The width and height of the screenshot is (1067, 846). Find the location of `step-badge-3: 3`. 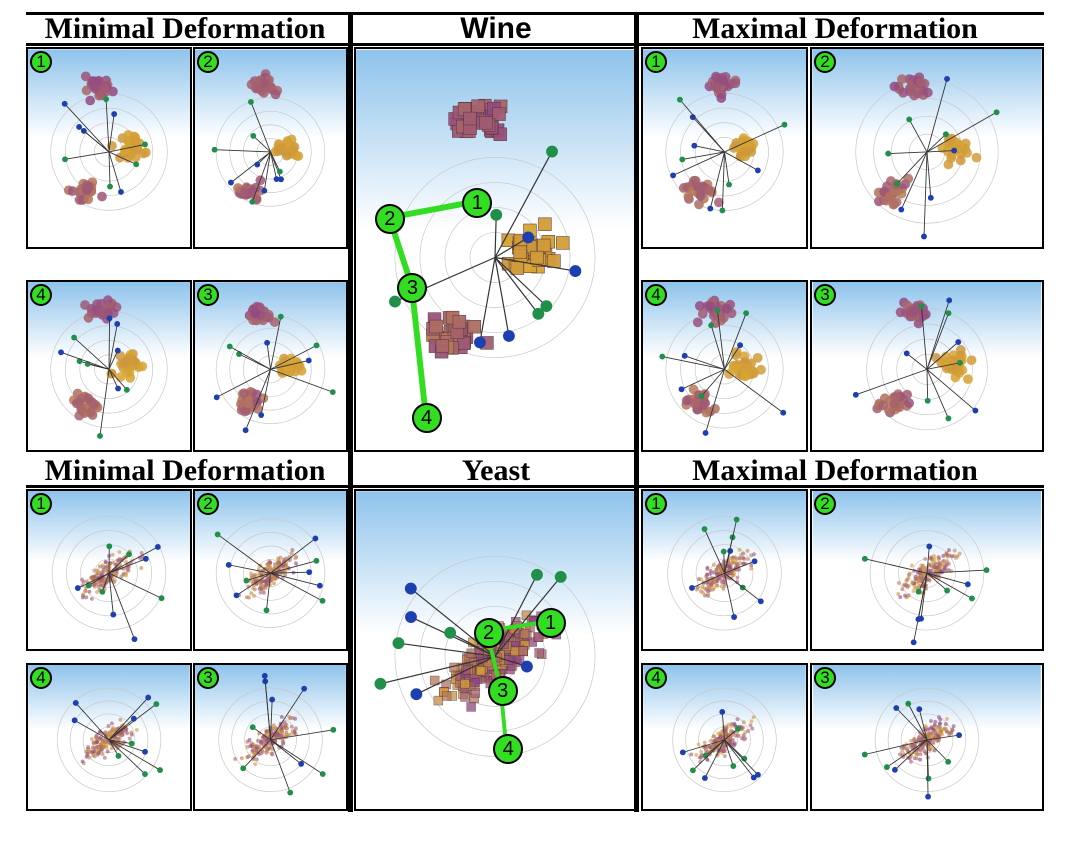

step-badge-3: 3 is located at coordinates (825, 295).